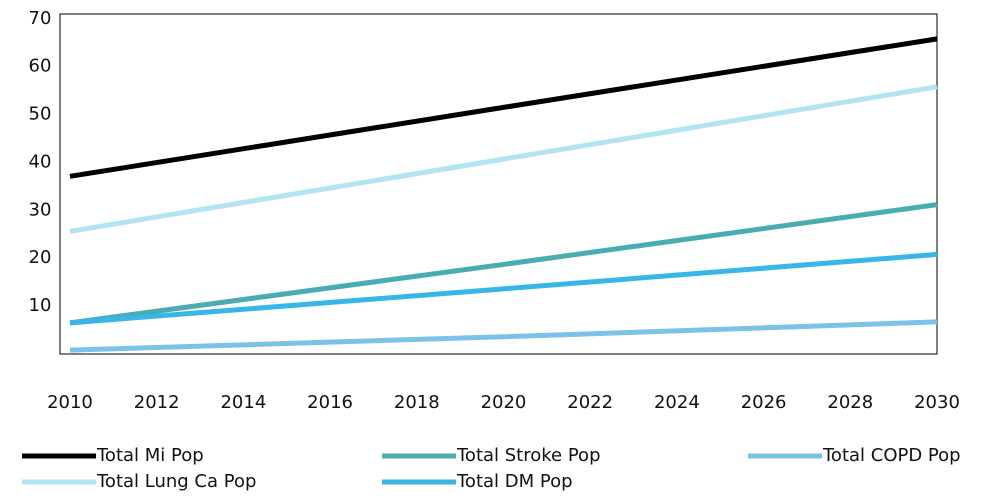 Image resolution: width=997 pixels, height=497 pixels. Describe the element at coordinates (677, 402) in the screenshot. I see `x-tick-label: 2024` at that location.